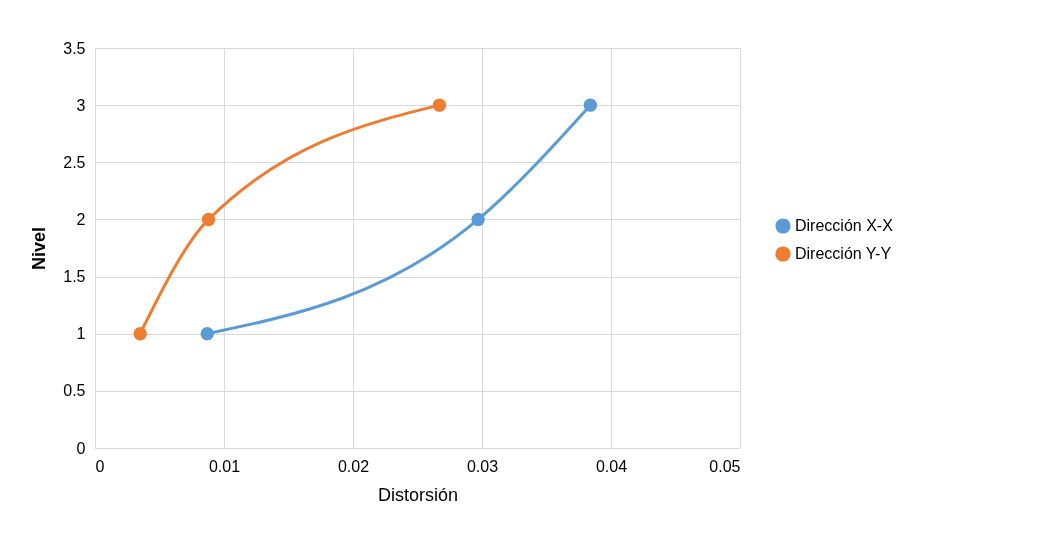  Describe the element at coordinates (74, 391) in the screenshot. I see `y-tick-label: 0.5` at that location.